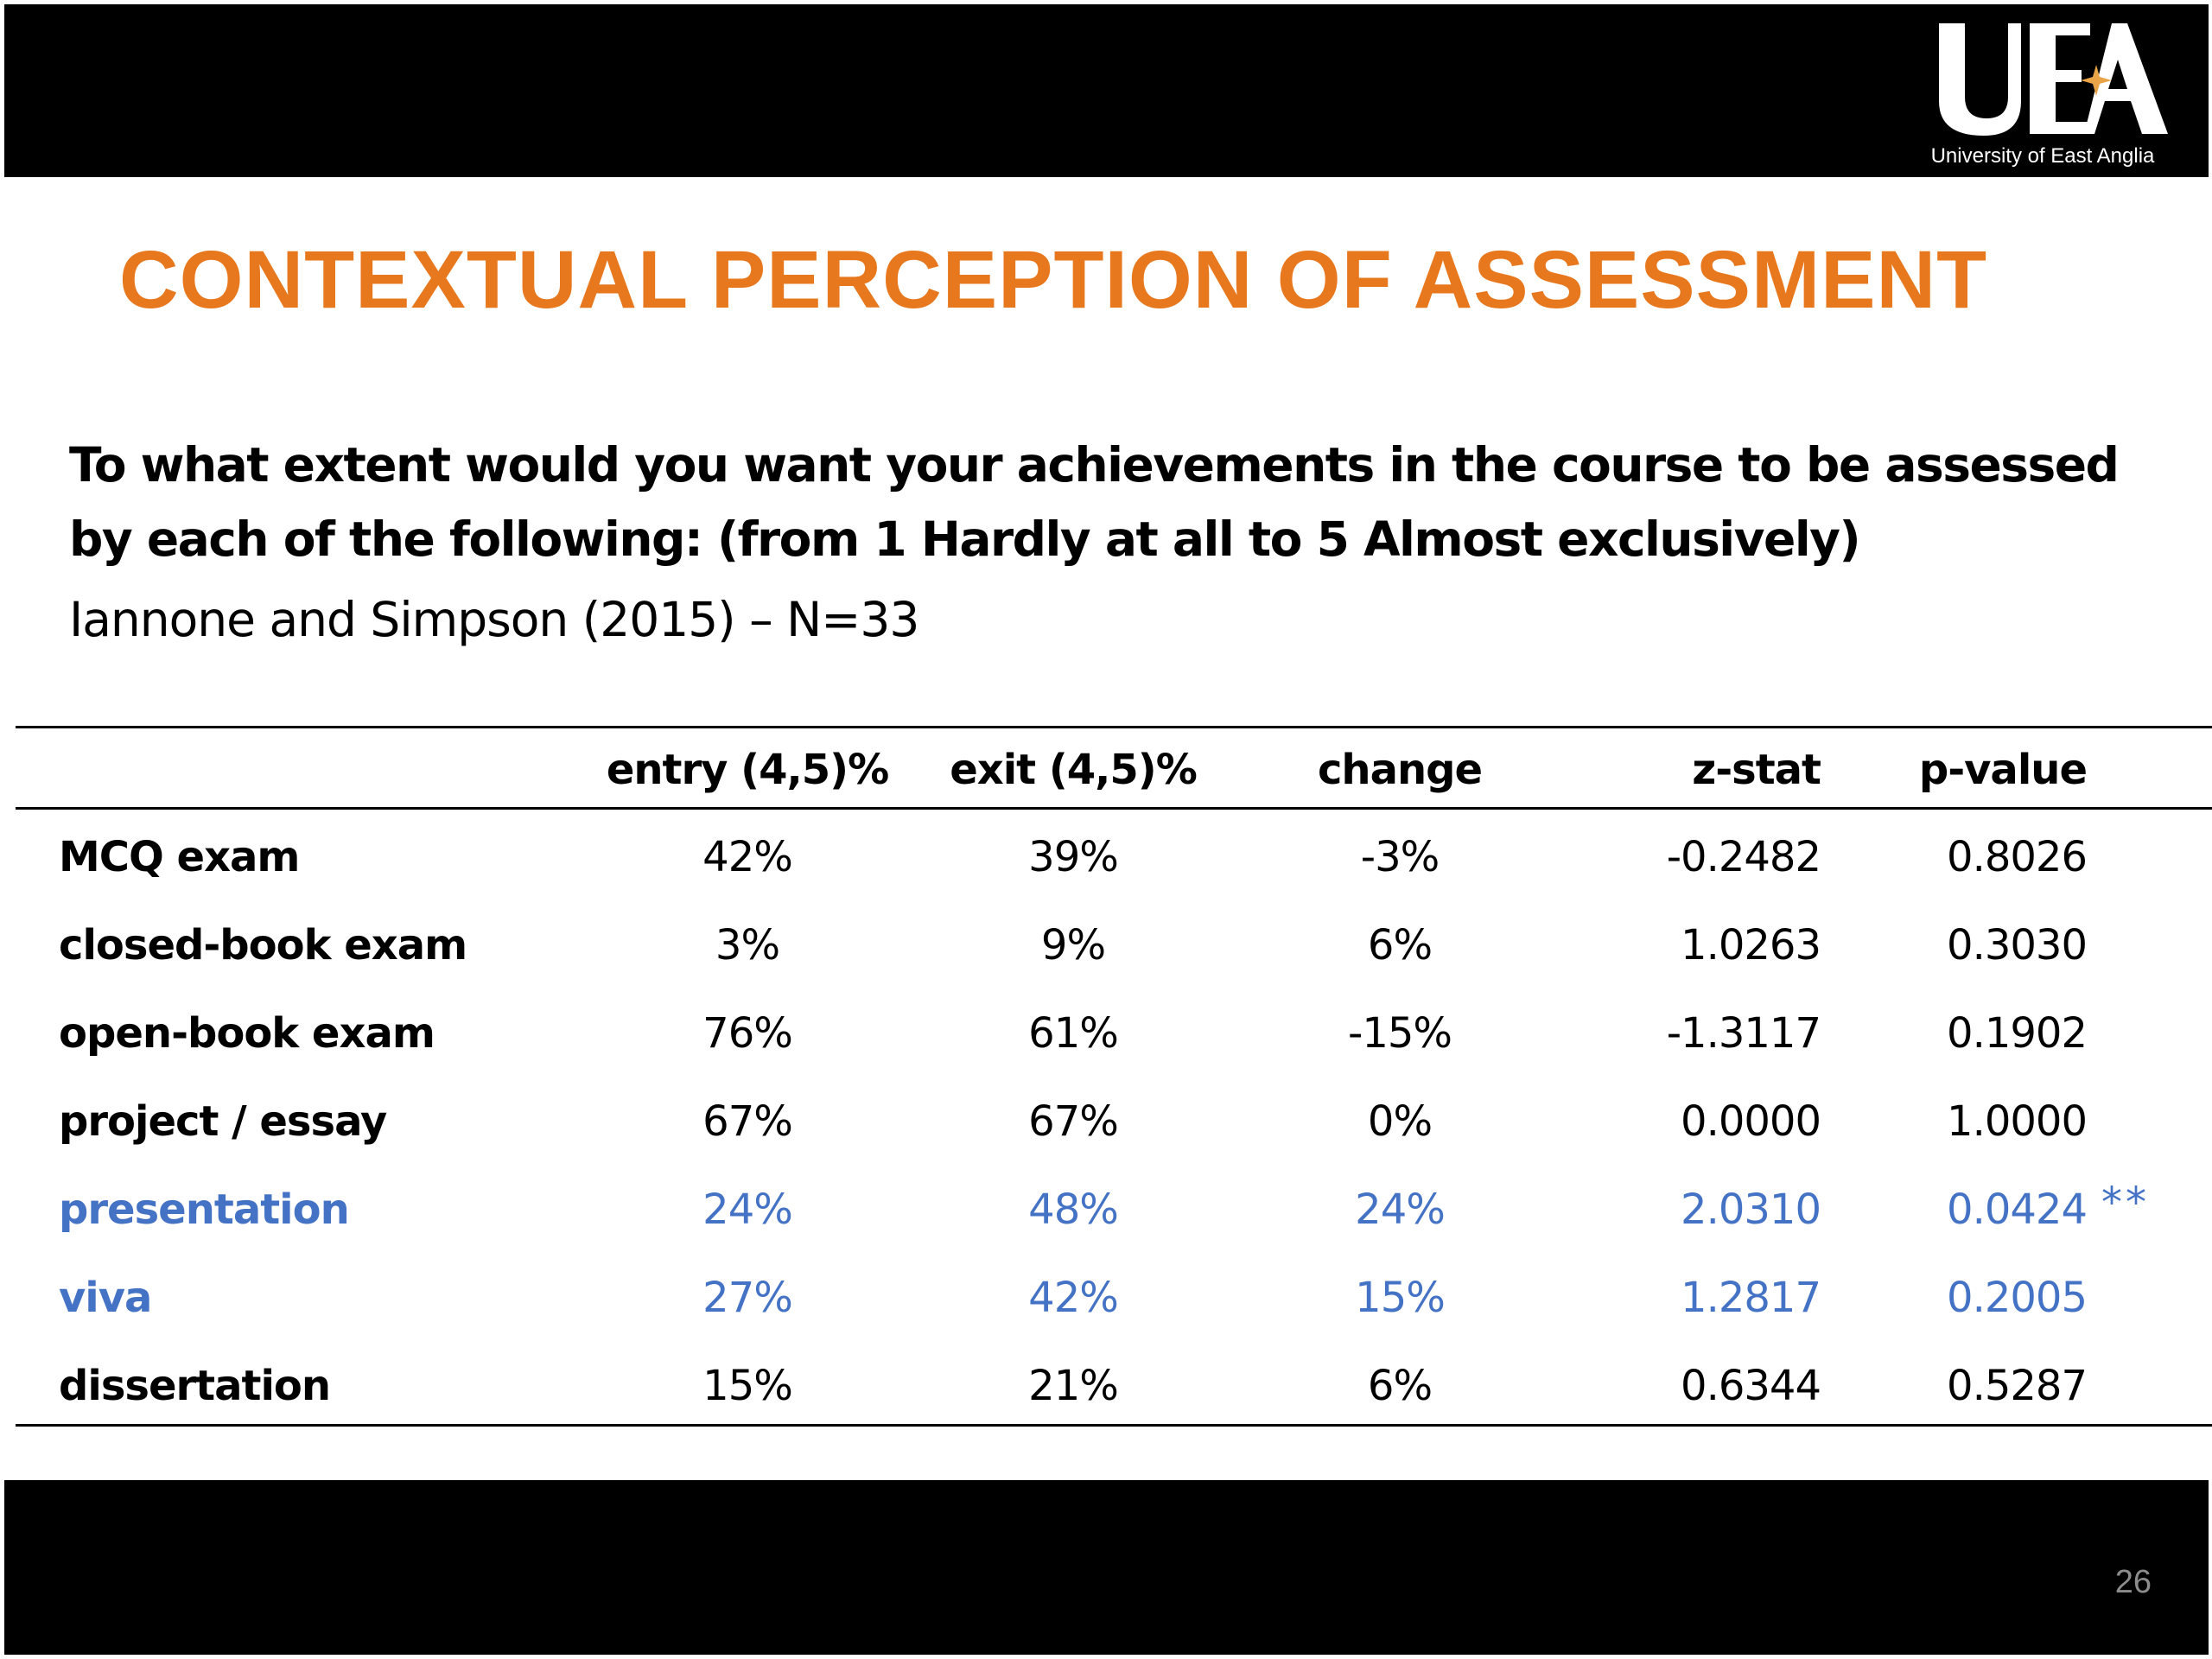 The height and width of the screenshot is (1659, 2212). What do you see at coordinates (263, 945) in the screenshot?
I see `row-label: closed-book exam` at bounding box center [263, 945].